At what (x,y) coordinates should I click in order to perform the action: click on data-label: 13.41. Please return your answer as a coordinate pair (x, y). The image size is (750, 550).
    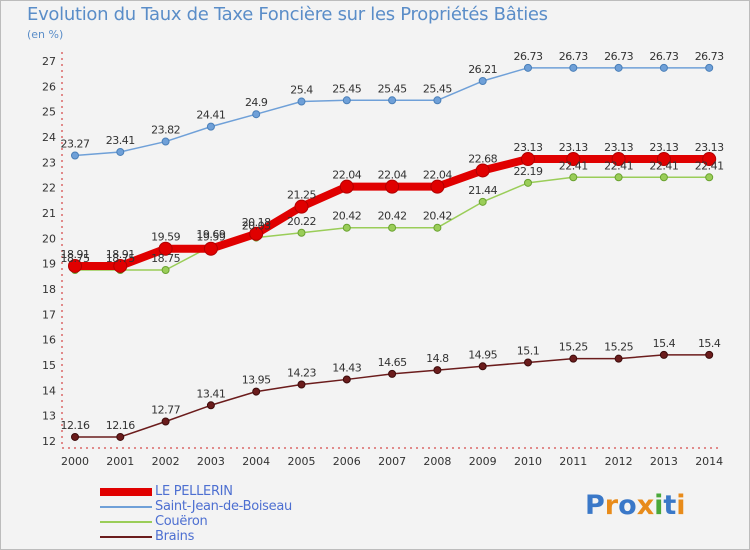
    Looking at the image, I should click on (210, 393).